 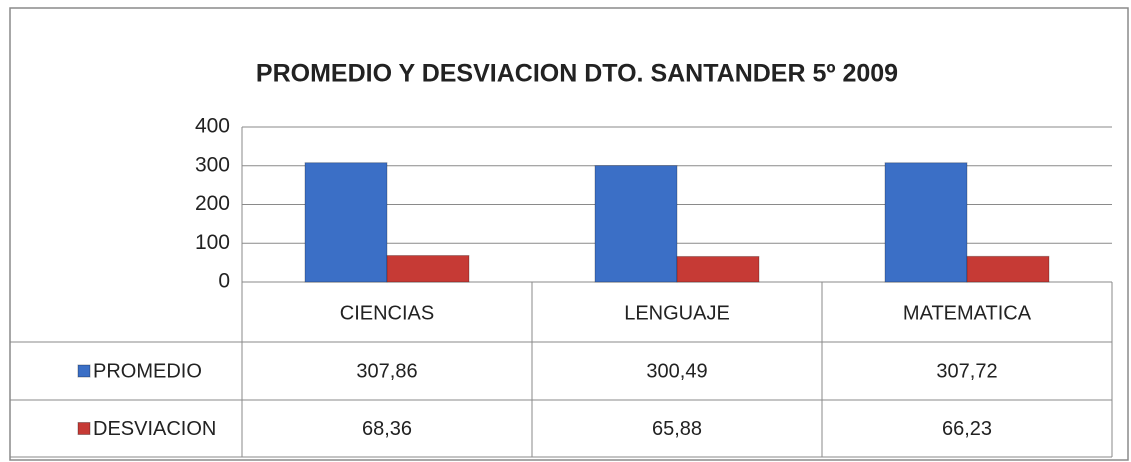 I want to click on x-tick-label: LENGUAJE, so click(x=677, y=313).